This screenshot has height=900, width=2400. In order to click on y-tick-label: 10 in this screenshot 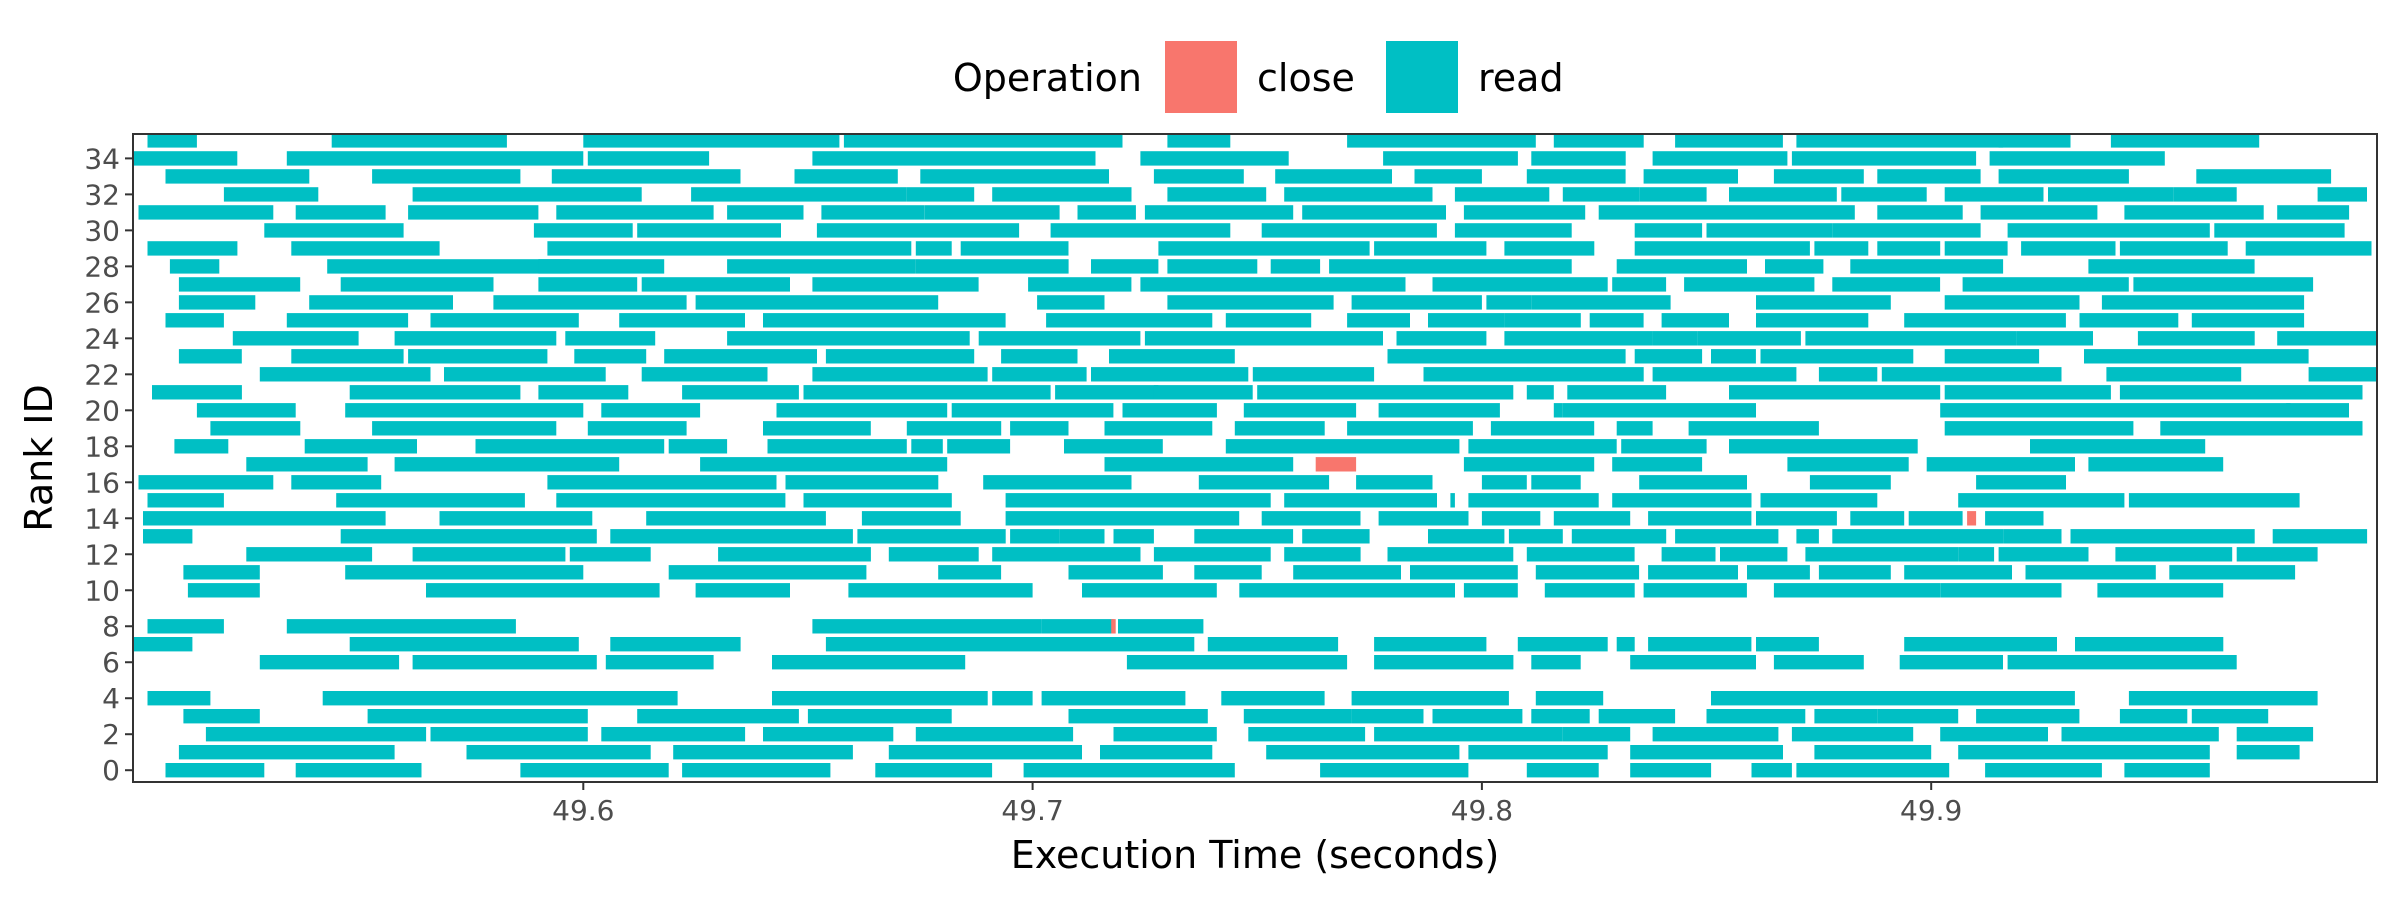, I will do `click(102, 590)`.